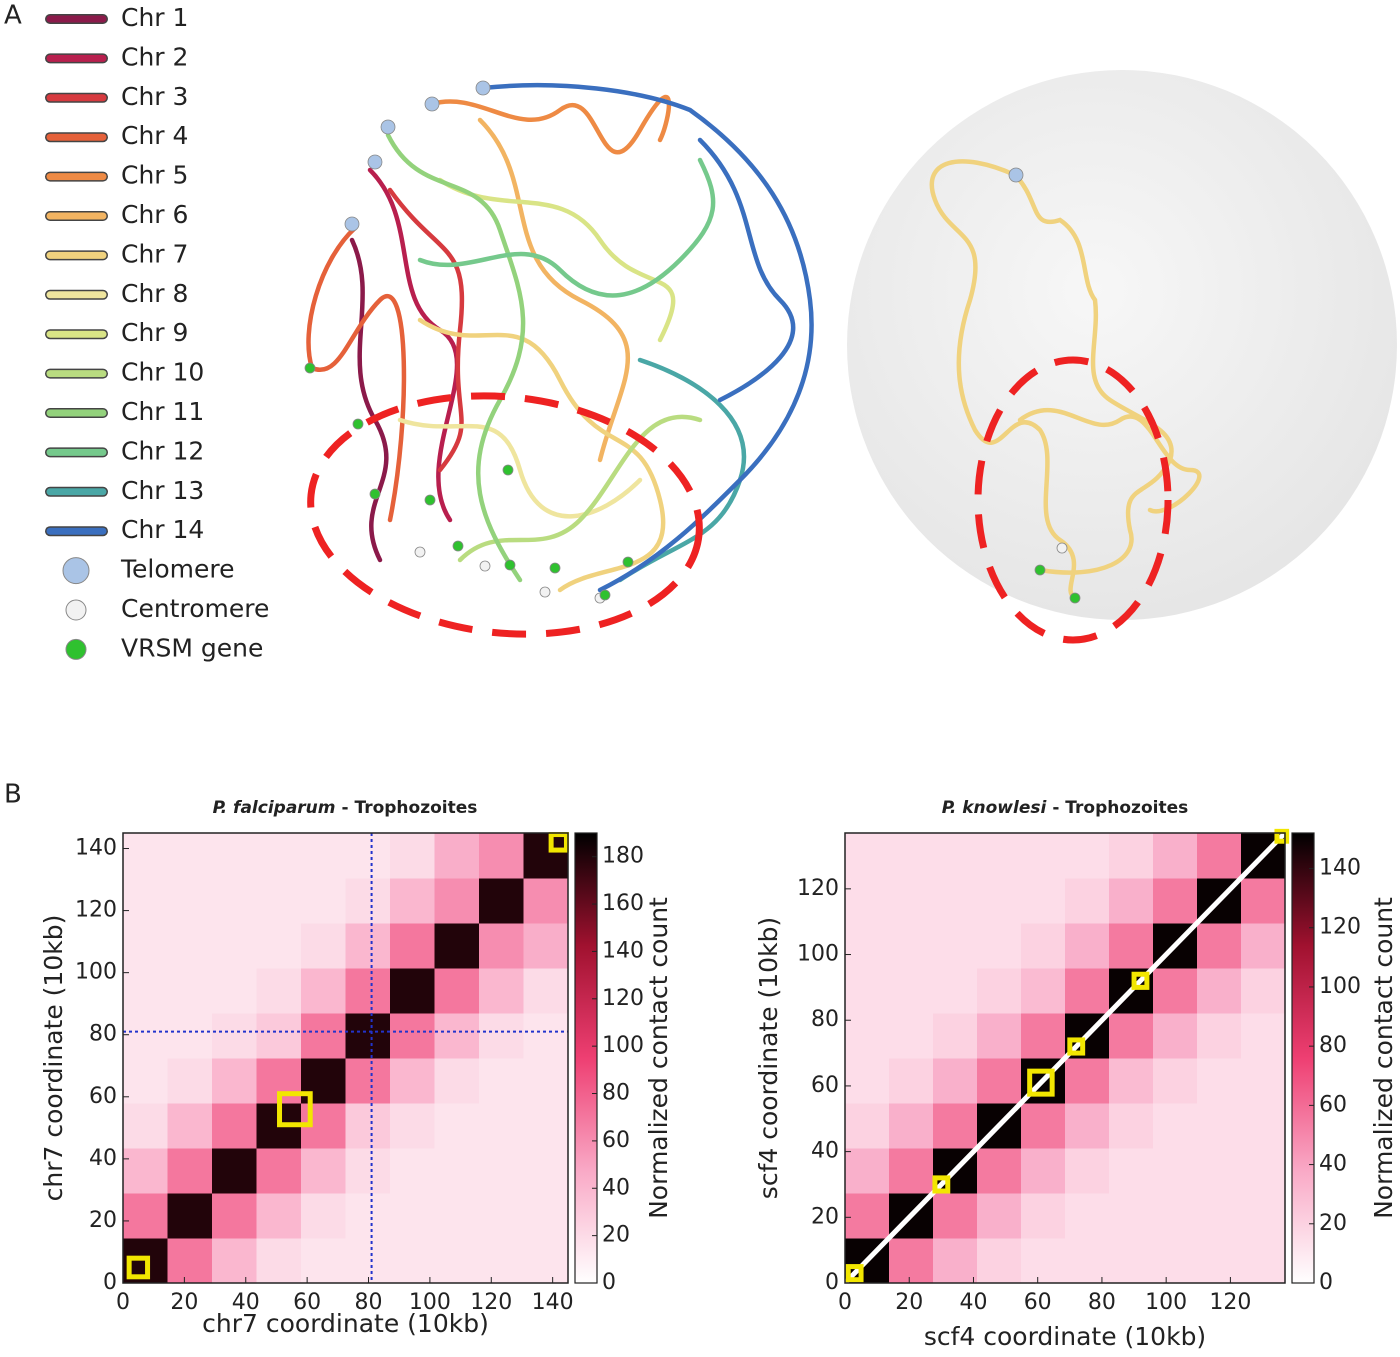  I want to click on panel-label: A, so click(13, 16).